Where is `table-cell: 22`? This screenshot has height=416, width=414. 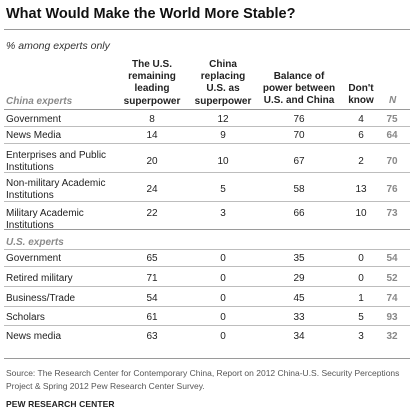
table-cell: 22 is located at coordinates (152, 214).